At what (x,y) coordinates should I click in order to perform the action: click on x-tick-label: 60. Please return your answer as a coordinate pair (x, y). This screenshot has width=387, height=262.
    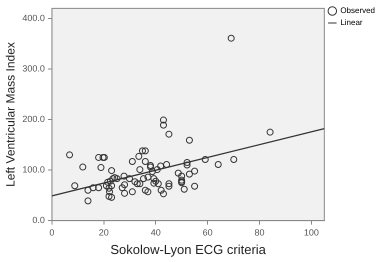
    Looking at the image, I should click on (207, 232).